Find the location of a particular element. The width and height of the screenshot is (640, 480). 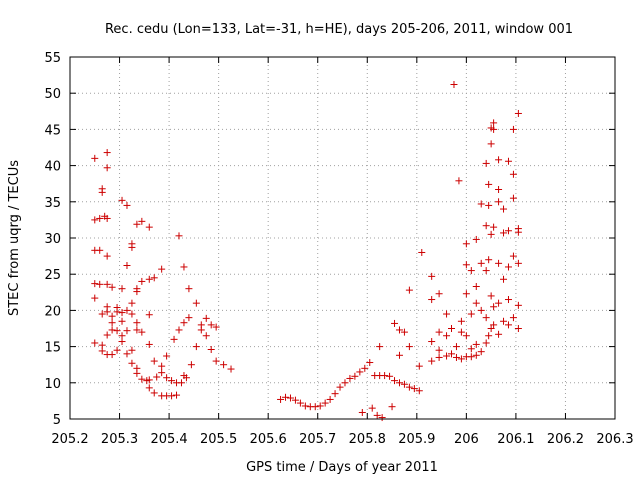

x-axis-label: GPS time / Days of year 2011 is located at coordinates (342, 467).